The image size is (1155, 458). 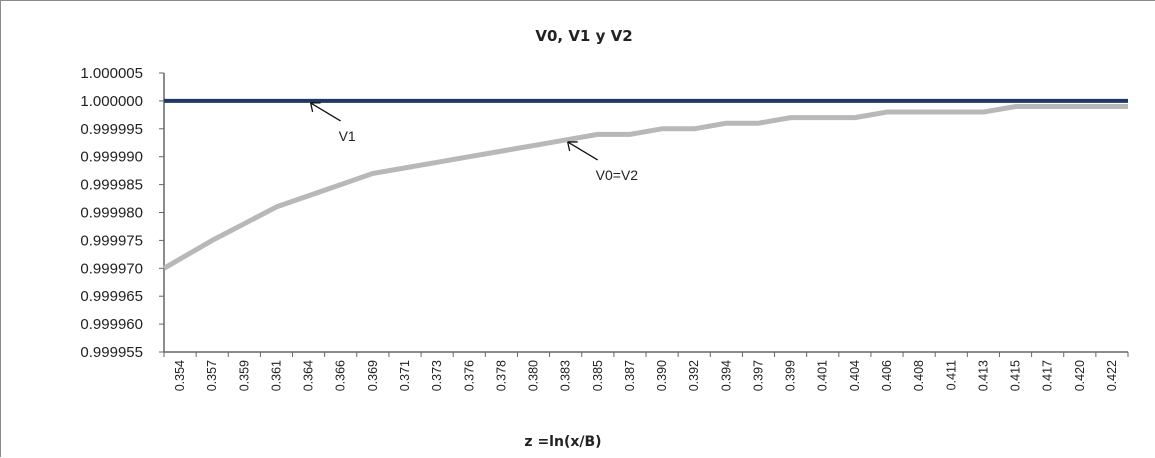 I want to click on x-tick-label: 0.417, so click(x=1048, y=375).